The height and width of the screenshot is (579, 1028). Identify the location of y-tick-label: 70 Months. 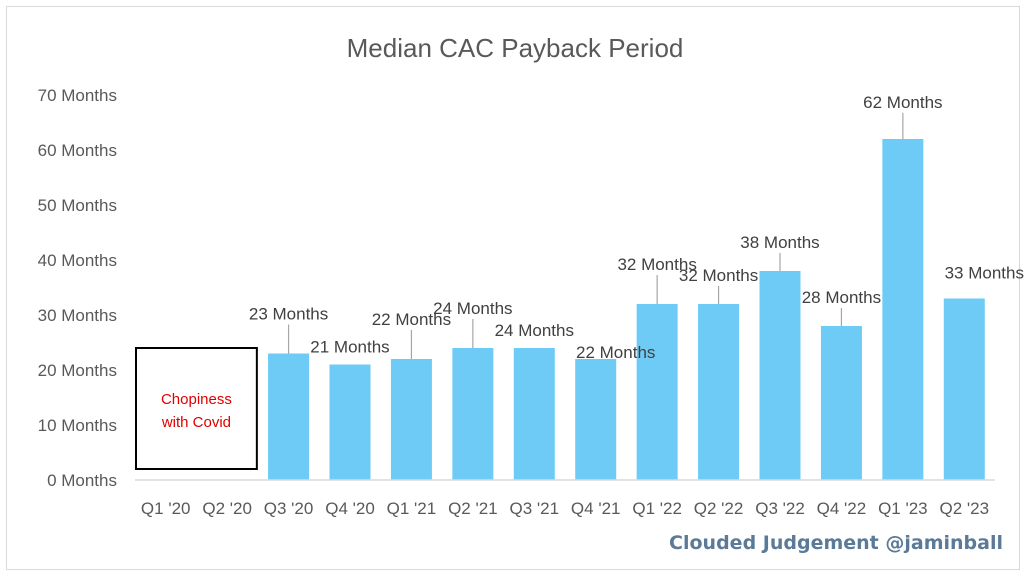
(77, 95).